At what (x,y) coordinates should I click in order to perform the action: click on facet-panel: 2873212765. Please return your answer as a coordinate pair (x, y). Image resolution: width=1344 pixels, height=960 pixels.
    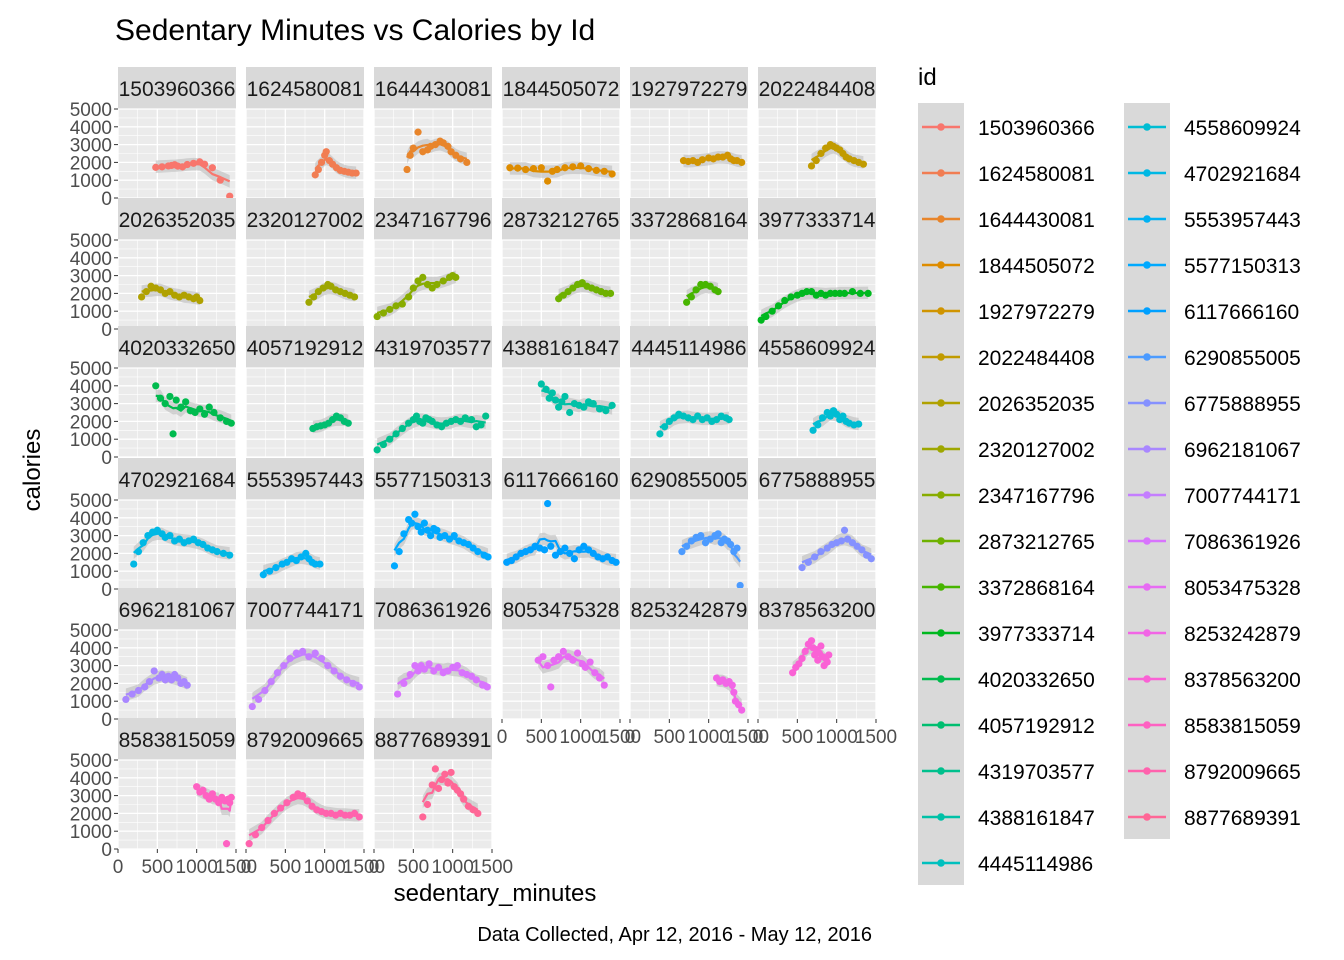
    Looking at the image, I should click on (561, 264).